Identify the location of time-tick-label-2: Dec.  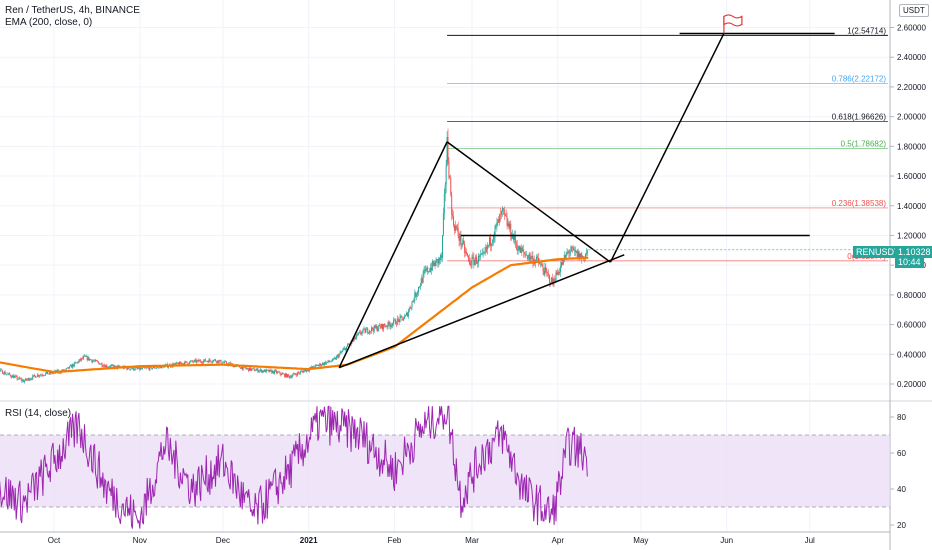
(223, 540).